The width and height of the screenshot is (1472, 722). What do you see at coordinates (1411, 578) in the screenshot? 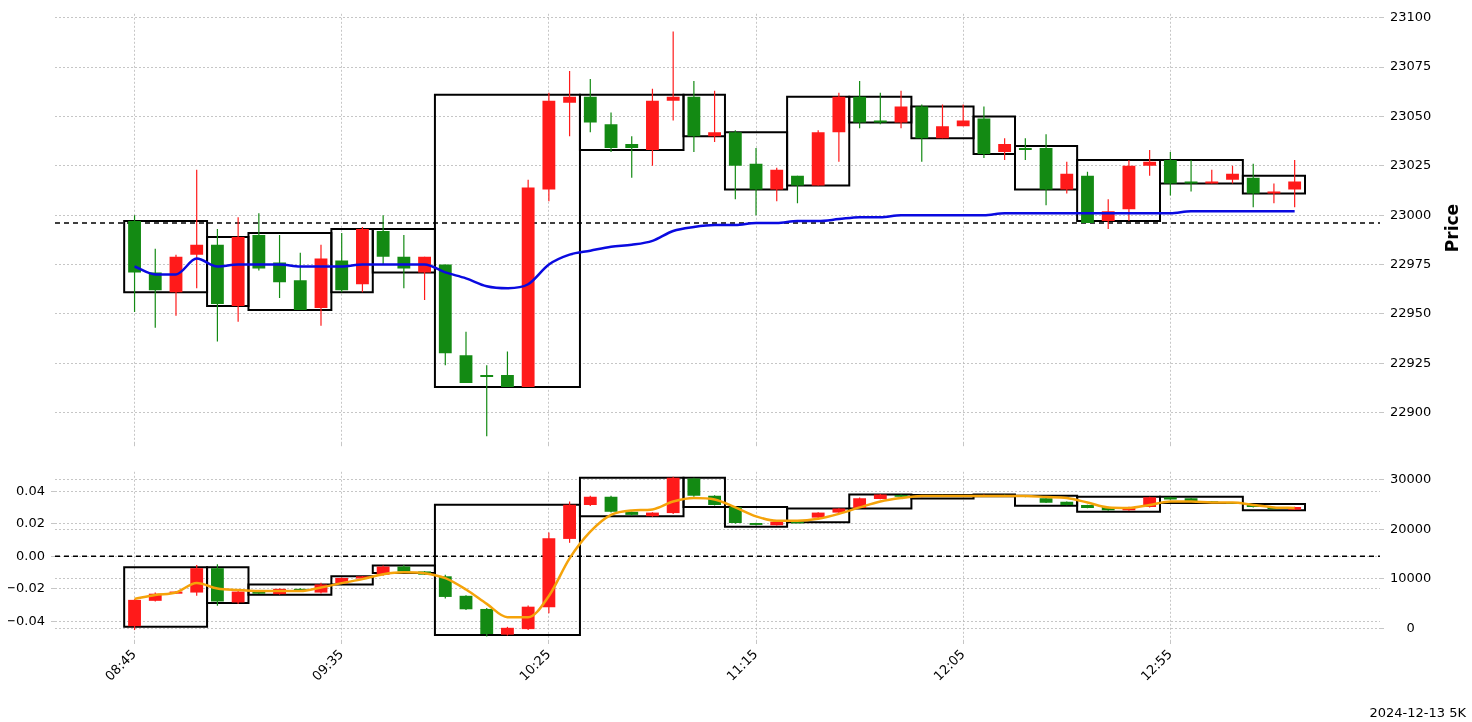
I see `y2-tick-label: 10000` at bounding box center [1411, 578].